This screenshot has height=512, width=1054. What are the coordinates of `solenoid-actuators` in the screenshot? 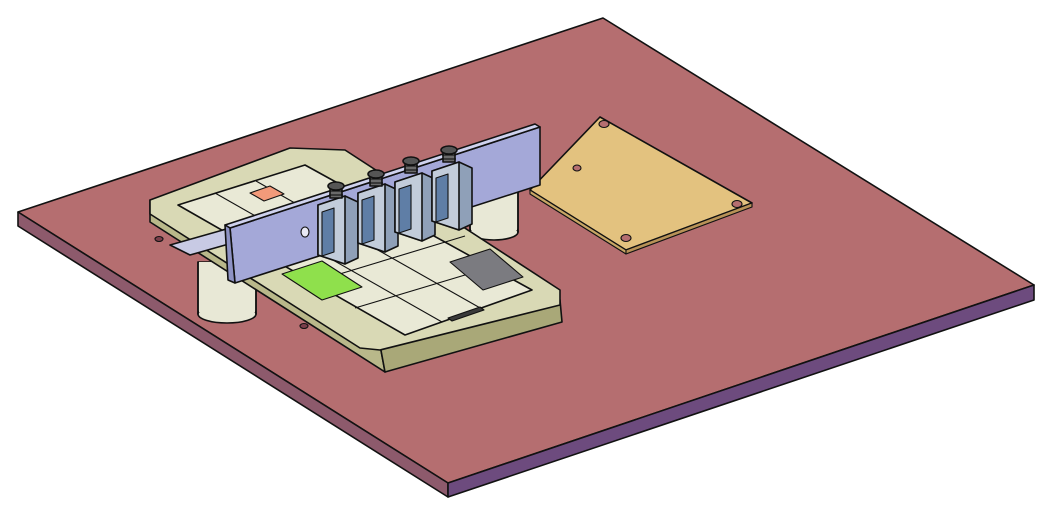 It's located at (395, 205).